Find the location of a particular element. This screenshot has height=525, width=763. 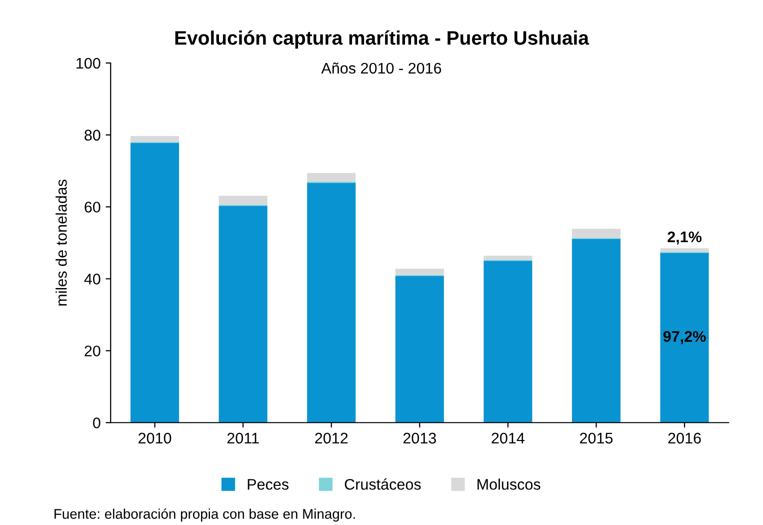

x-tick-label: 2010 is located at coordinates (155, 438).